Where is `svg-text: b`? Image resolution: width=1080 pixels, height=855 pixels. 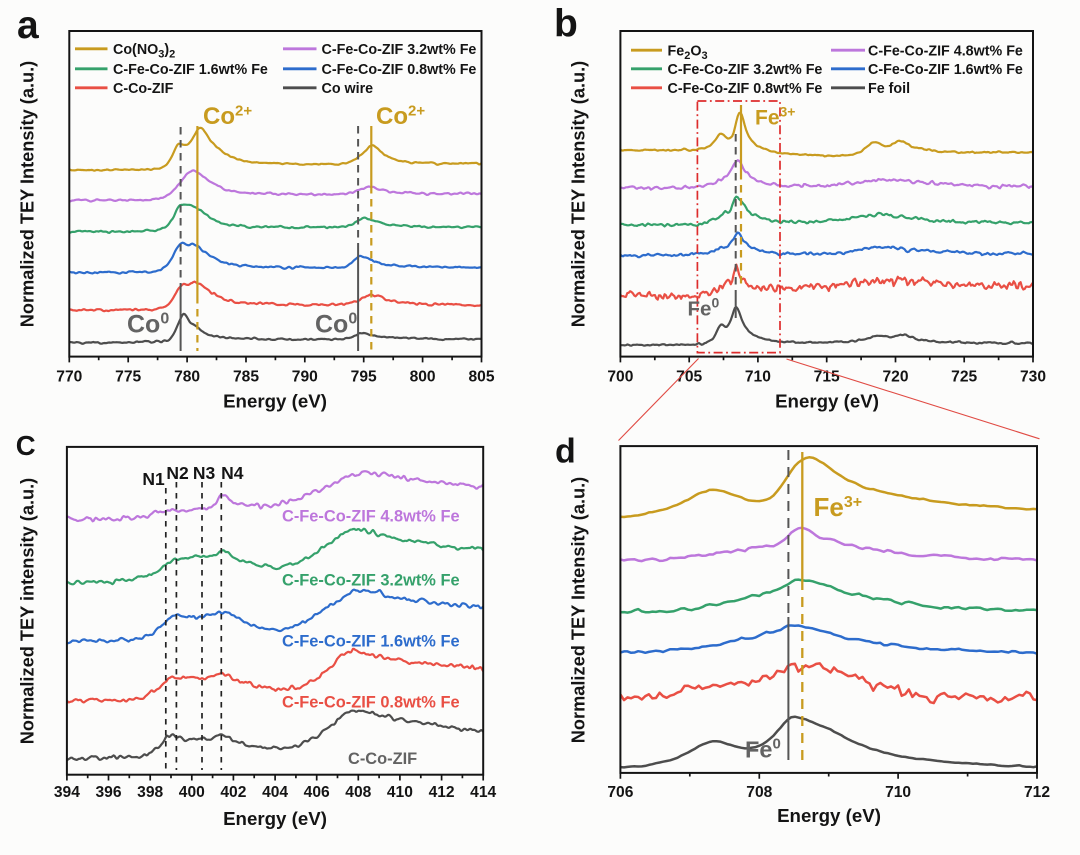
svg-text: b is located at coordinates (566, 24).